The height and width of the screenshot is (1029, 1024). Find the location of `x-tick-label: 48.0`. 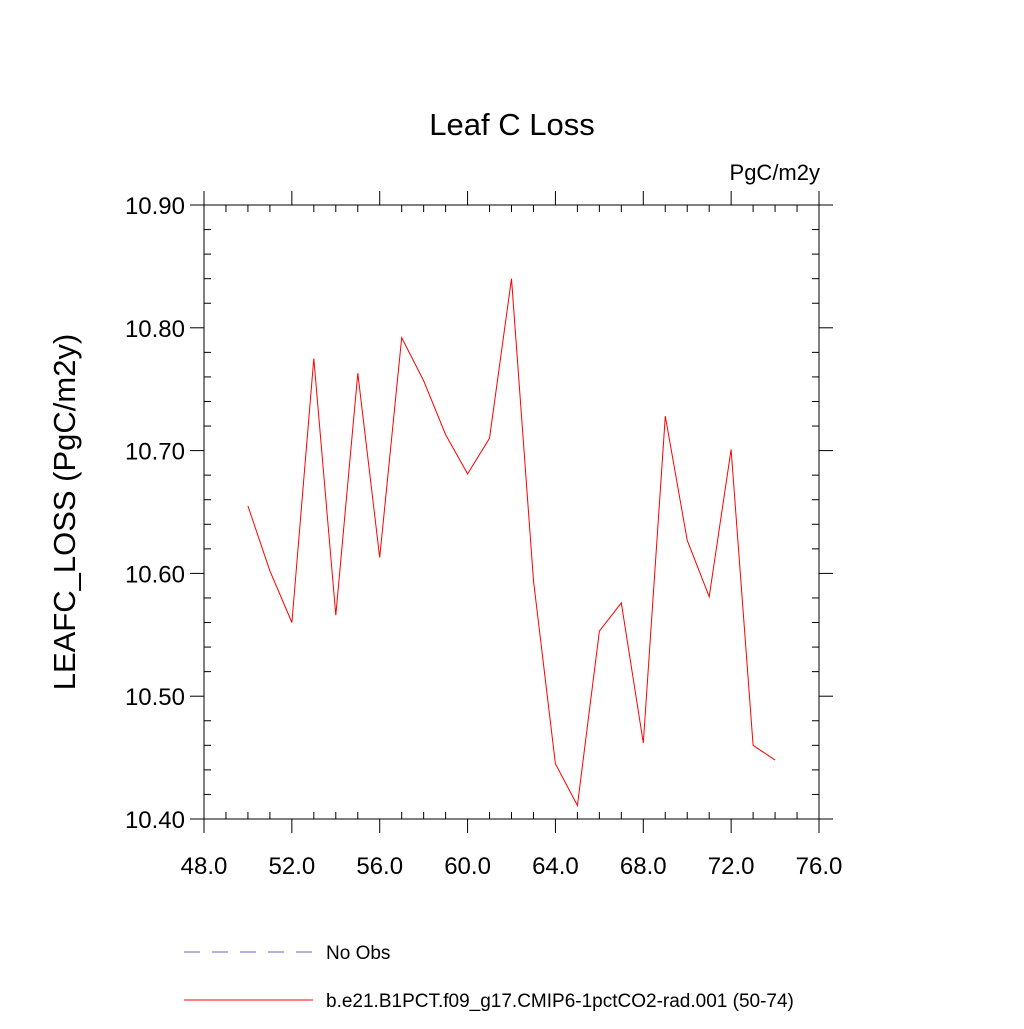

x-tick-label: 48.0 is located at coordinates (204, 866).